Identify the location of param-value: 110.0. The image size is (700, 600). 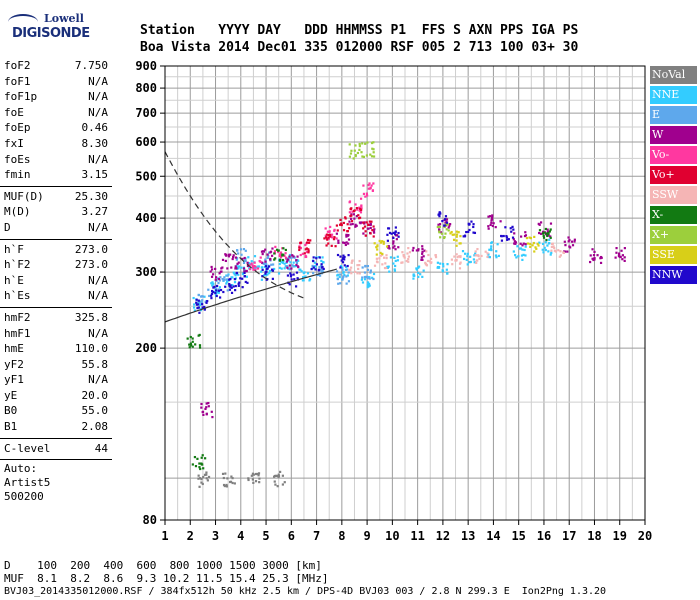
(91, 349).